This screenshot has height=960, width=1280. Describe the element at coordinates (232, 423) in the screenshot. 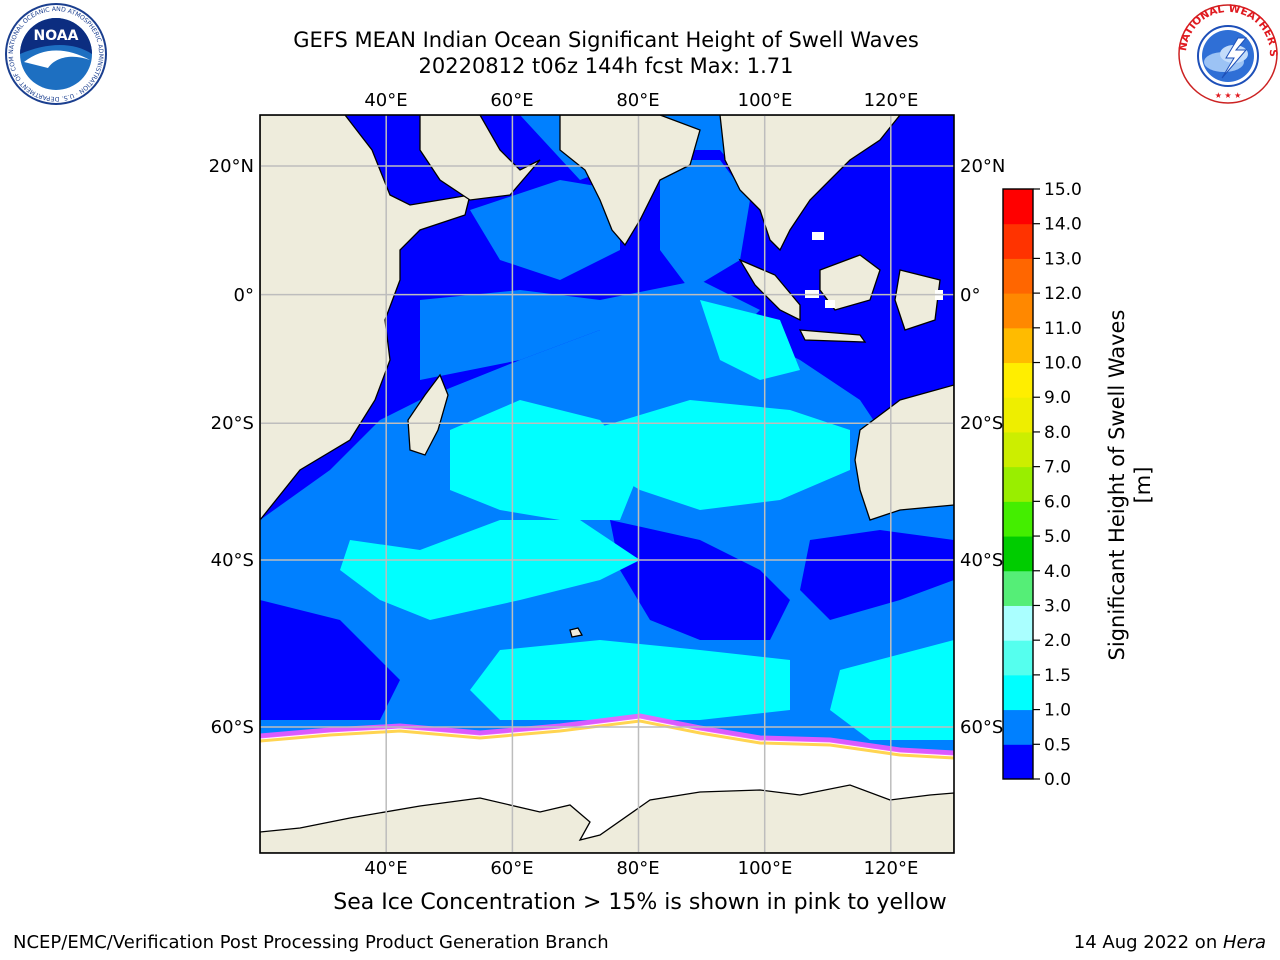

I see `lat-label-left-20s: 20°S` at that location.